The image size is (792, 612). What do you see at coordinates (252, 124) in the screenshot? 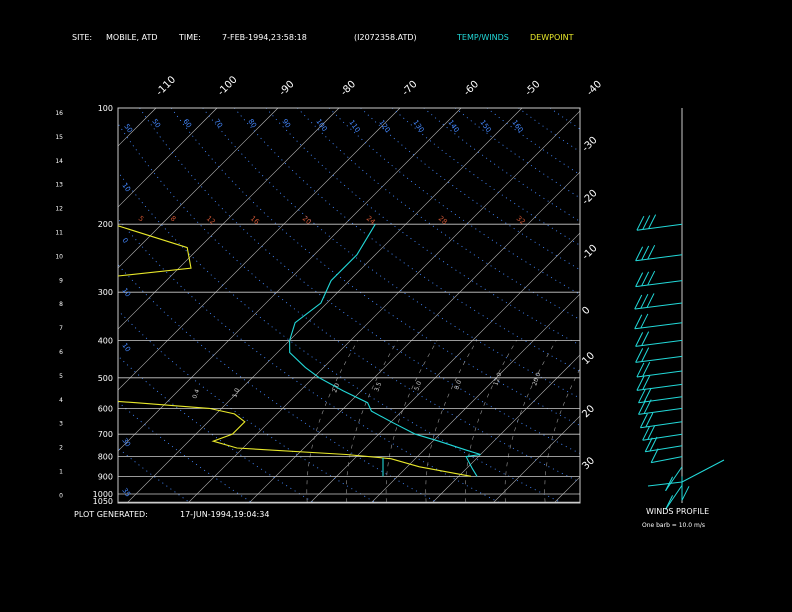
I see `dry-adiabat-label: 80` at bounding box center [252, 124].